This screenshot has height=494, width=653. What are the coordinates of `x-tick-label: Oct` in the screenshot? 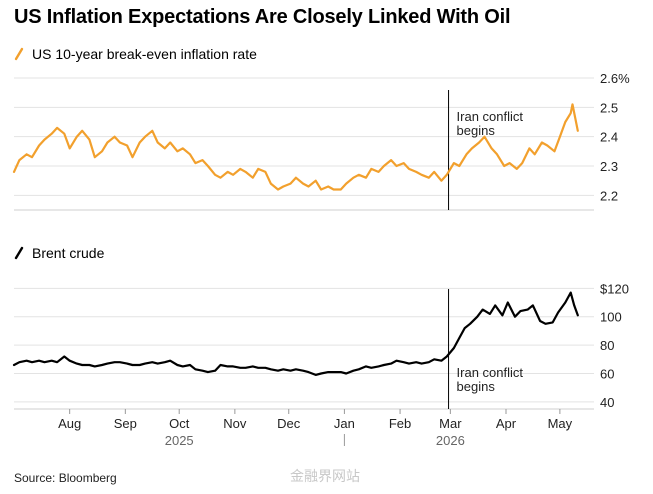 It's located at (179, 423).